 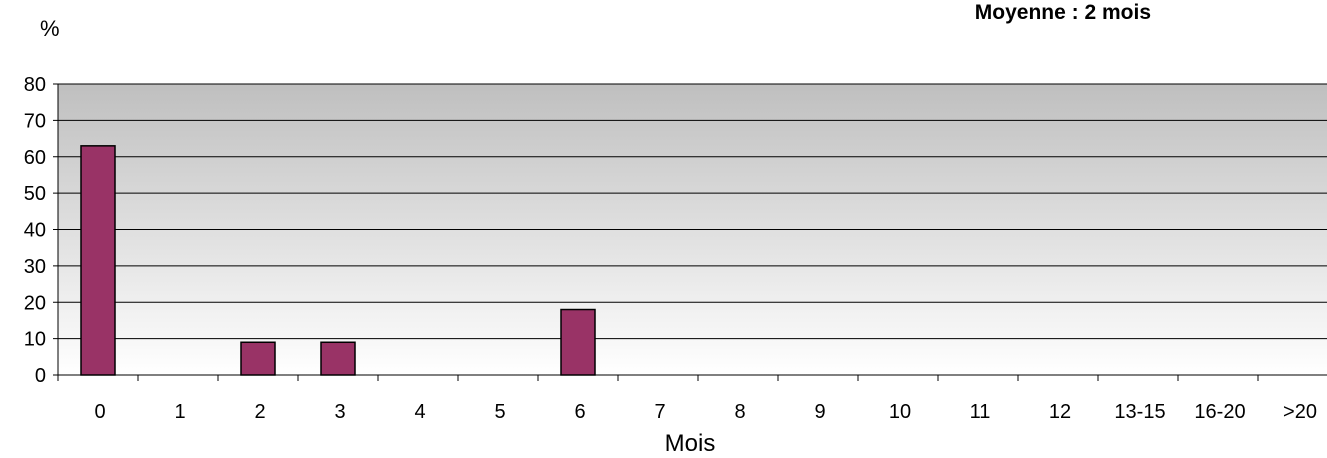 I want to click on x-tick-label: 5, so click(x=499, y=412).